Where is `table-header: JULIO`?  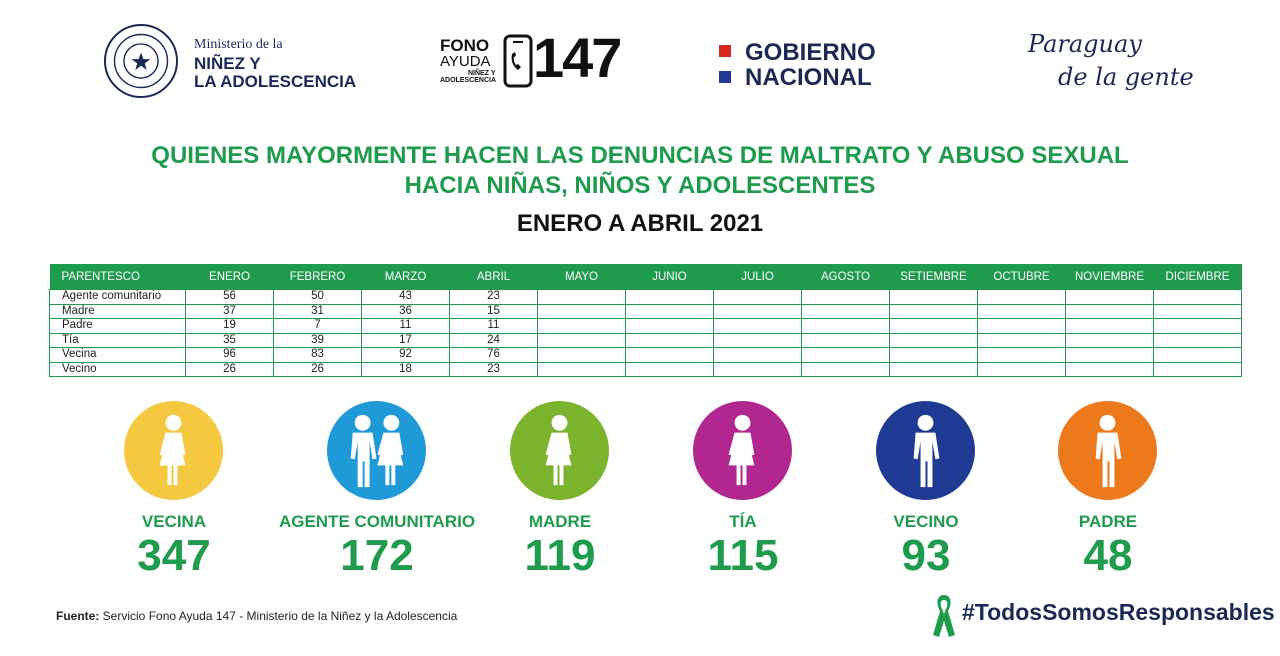
table-header: JULIO is located at coordinates (757, 277).